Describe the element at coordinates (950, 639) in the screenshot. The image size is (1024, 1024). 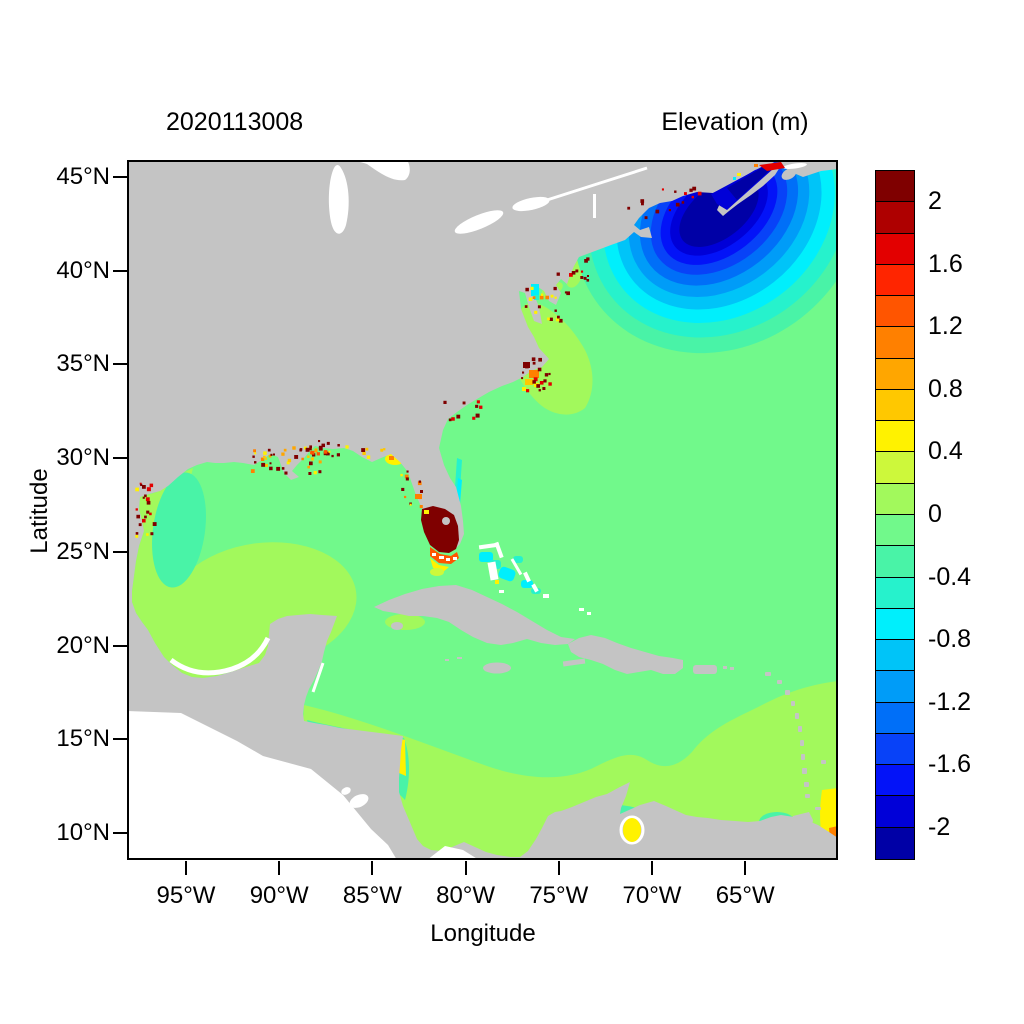
I see `colorbar-tick-label: -0.8` at that location.